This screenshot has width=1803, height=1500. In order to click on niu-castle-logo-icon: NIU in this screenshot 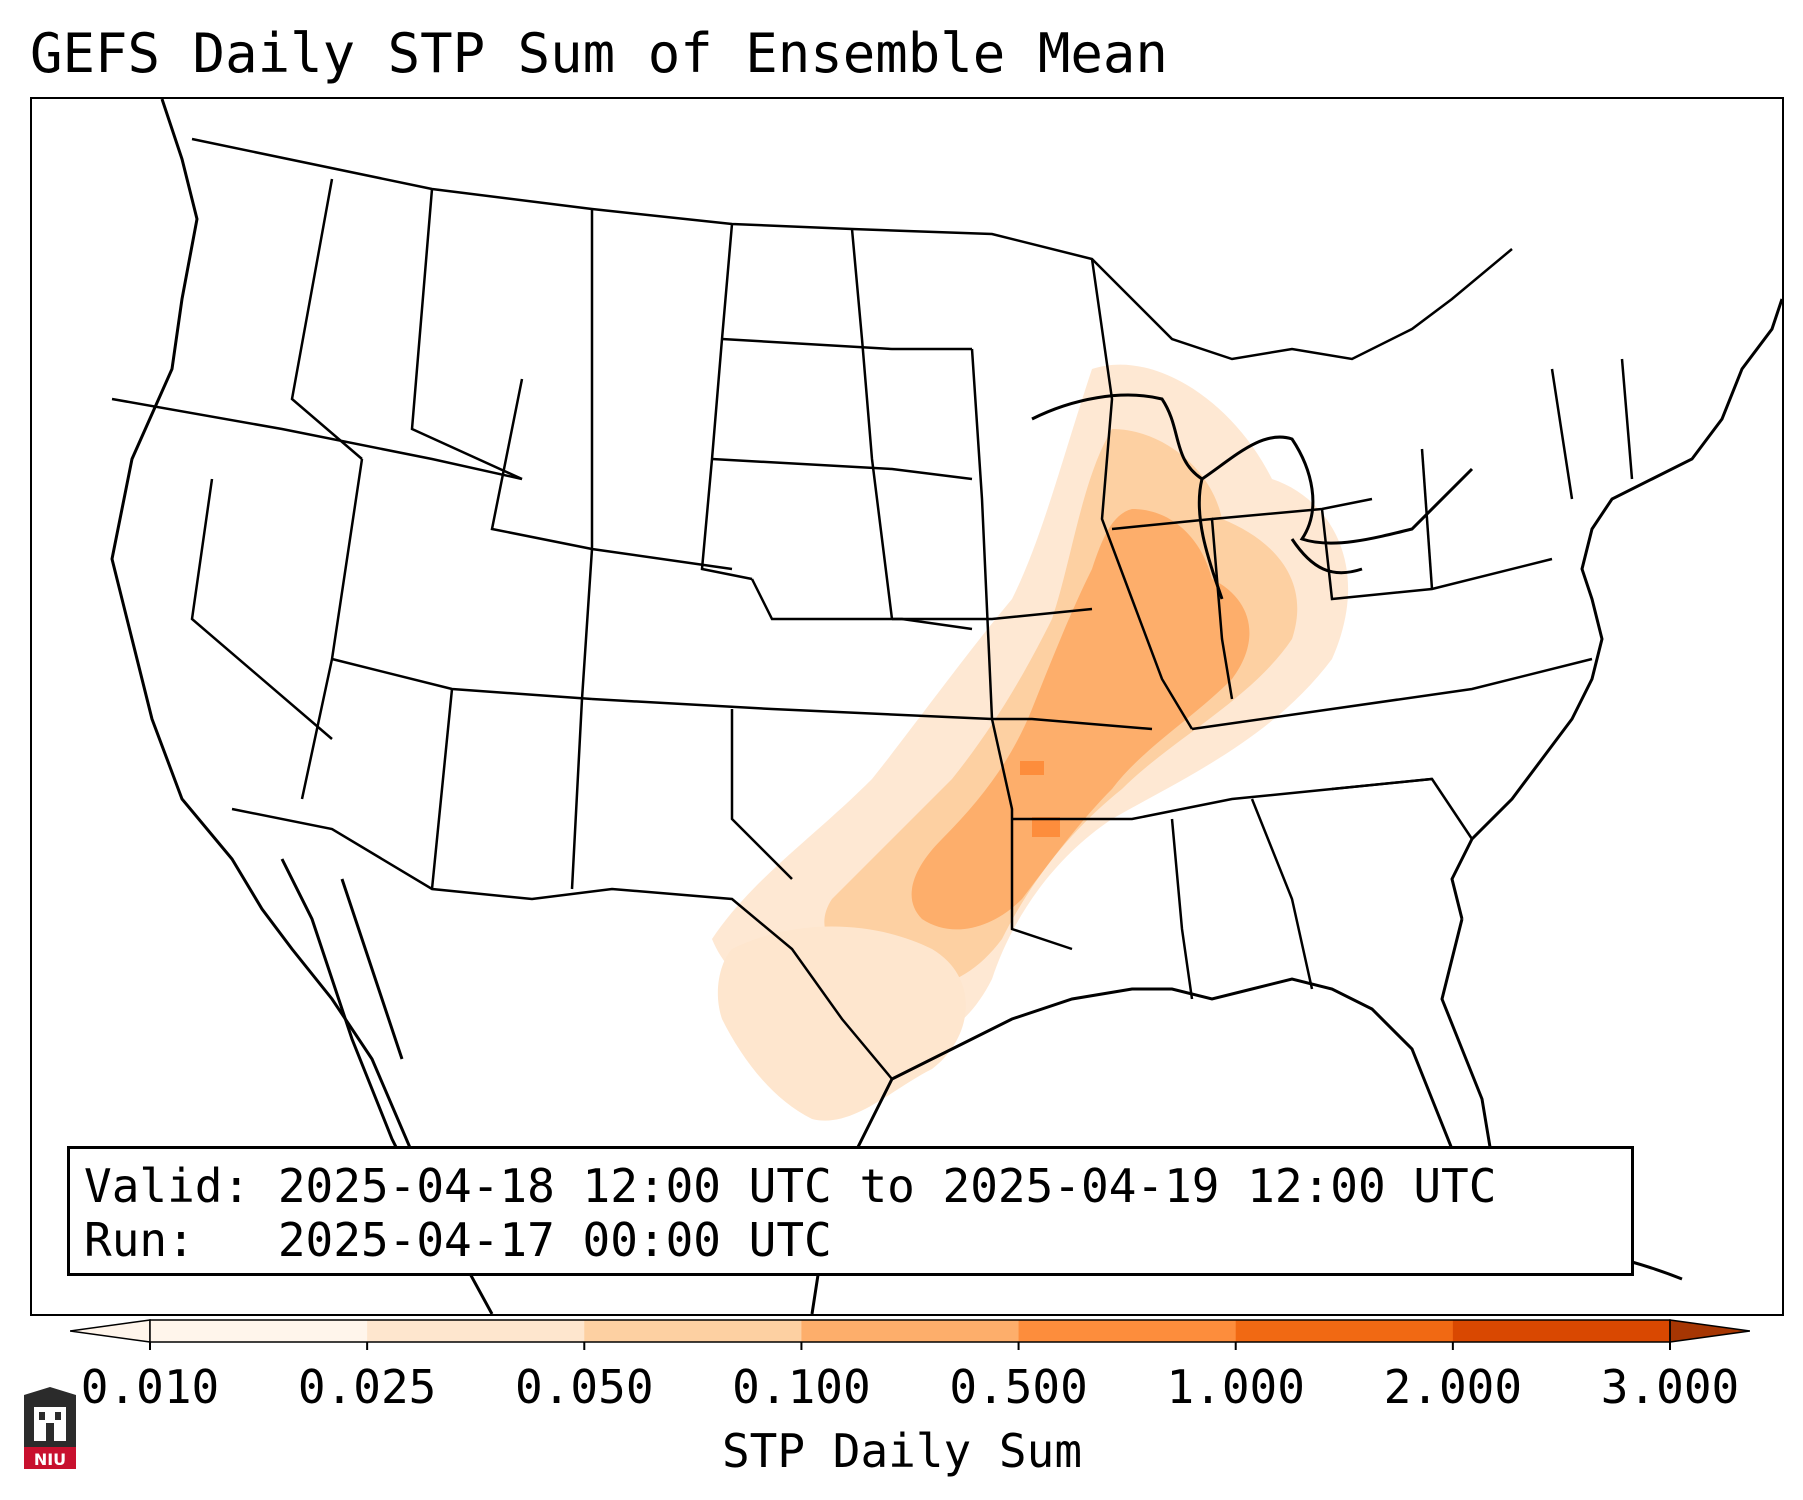, I will do `click(50, 1428)`.